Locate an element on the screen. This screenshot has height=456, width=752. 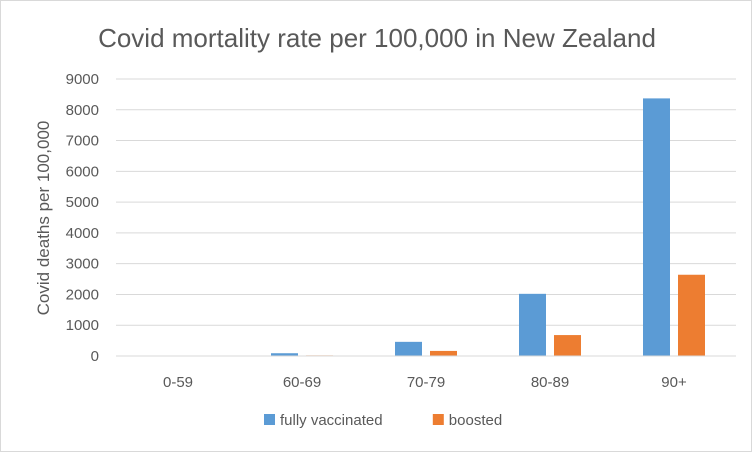
y-axis-ticks: 0 1000 2000 3000 4000 5000 6000 7000 8000 9000 is located at coordinates (82, 218).